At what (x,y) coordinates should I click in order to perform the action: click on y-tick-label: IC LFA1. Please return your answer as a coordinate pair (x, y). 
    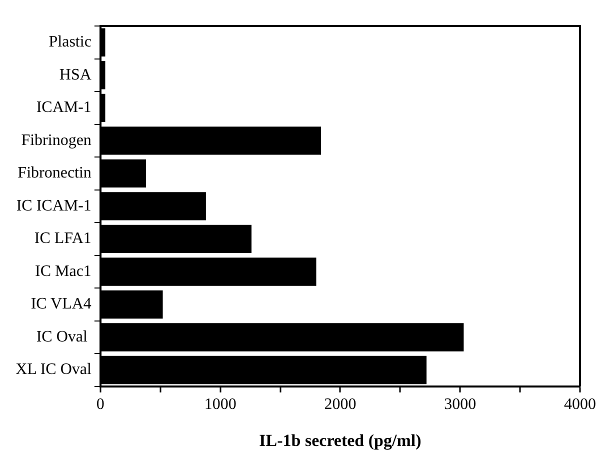
    Looking at the image, I should click on (63, 239).